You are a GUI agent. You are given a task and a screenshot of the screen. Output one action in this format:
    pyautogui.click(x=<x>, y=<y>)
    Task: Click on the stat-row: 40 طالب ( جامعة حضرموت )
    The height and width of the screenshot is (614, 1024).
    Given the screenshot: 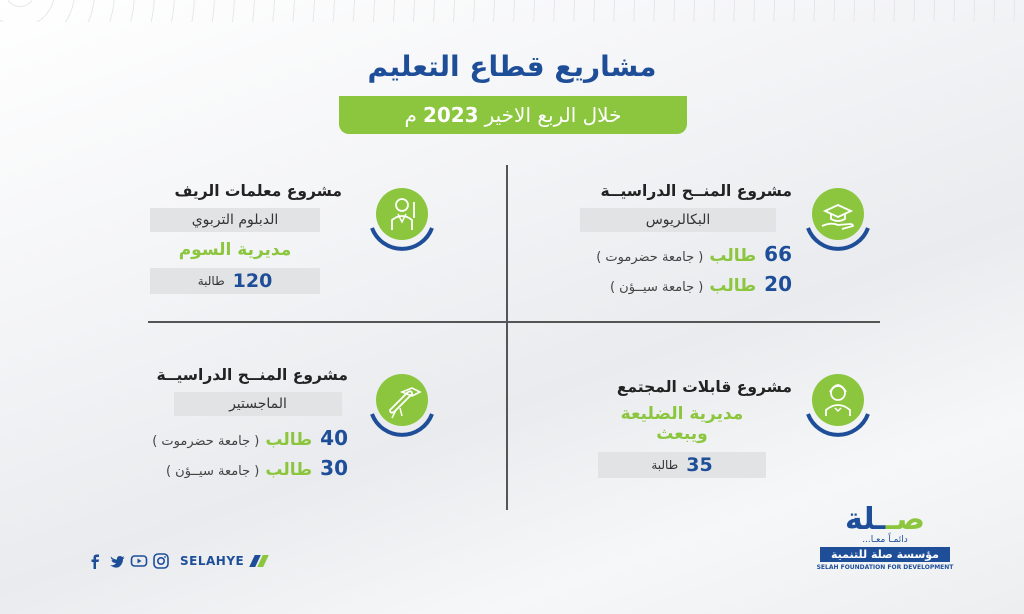 What is the action you would take?
    pyautogui.click(x=248, y=438)
    